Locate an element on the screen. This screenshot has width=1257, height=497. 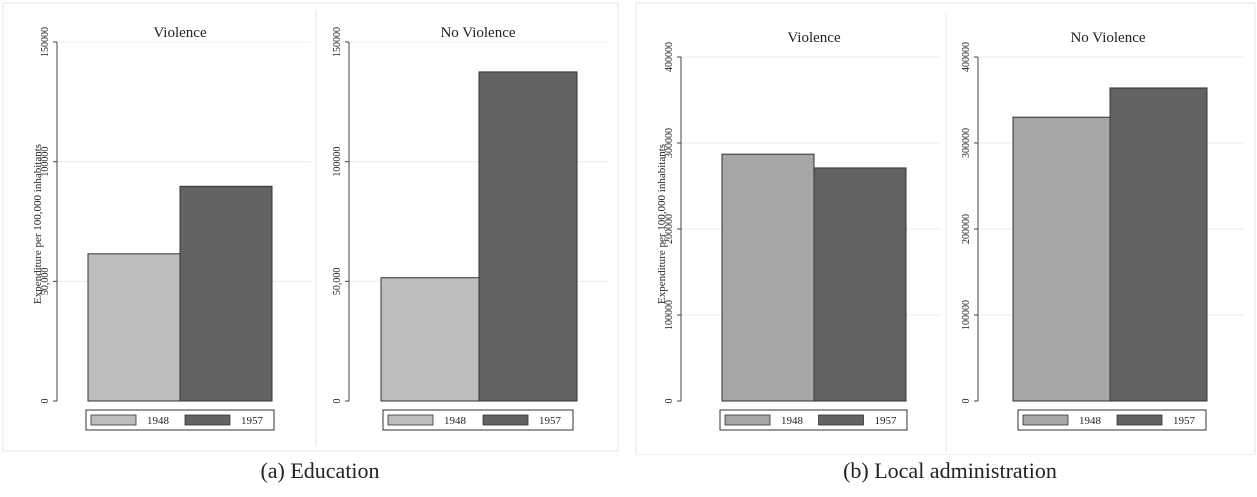
bar-admin-no-violence-1957 is located at coordinates (1158, 244).